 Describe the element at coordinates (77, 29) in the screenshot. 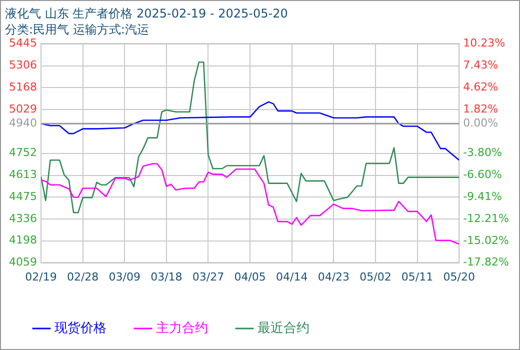

I see `chart-subtitle: 分类:民用气 运输方式:汽运` at that location.